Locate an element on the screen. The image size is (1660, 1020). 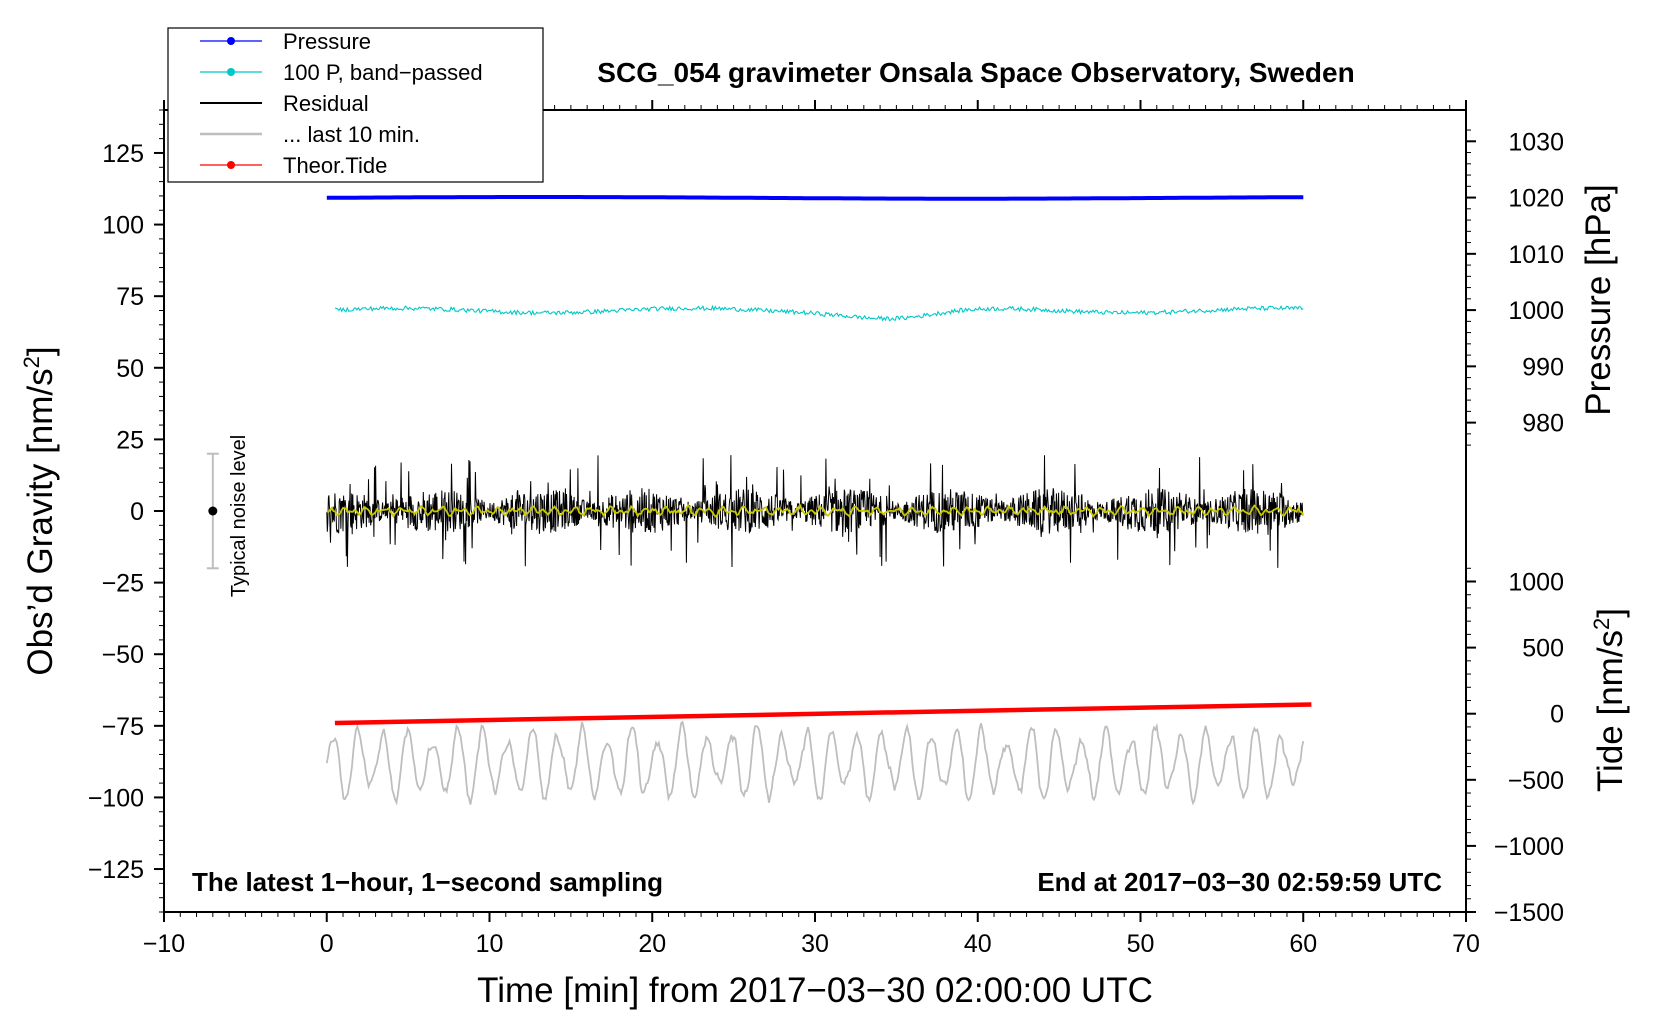
noise-bar: Typical noise level is located at coordinates (228, 516).